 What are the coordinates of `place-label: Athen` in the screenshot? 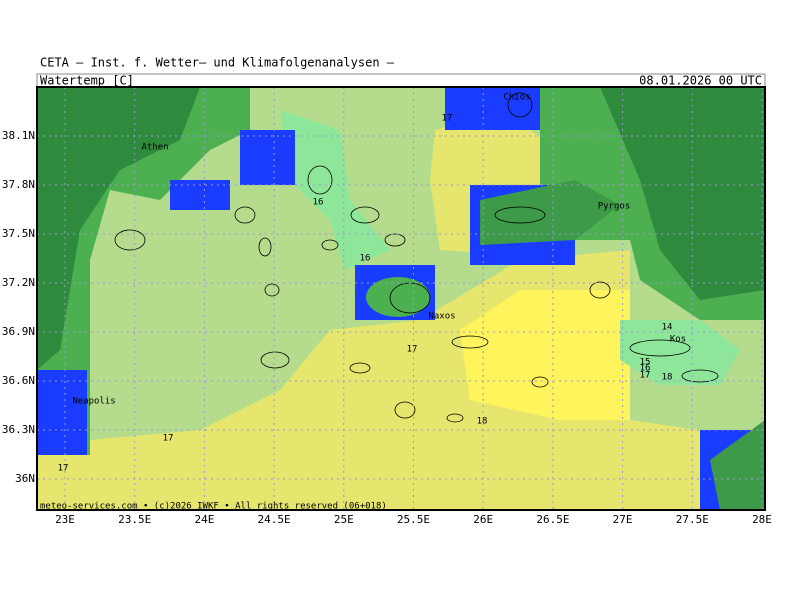 It's located at (154, 148).